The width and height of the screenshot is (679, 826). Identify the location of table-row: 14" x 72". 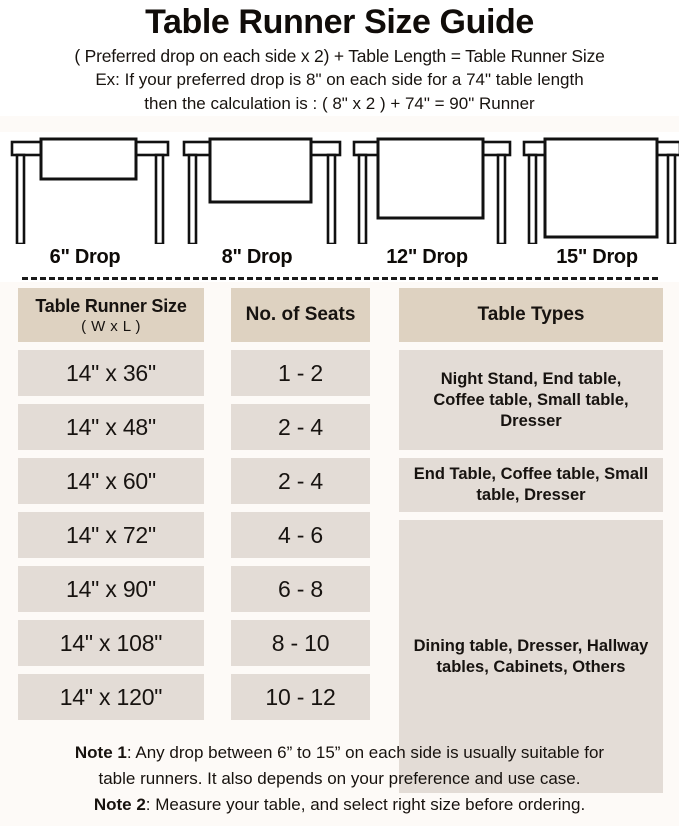
(111, 535).